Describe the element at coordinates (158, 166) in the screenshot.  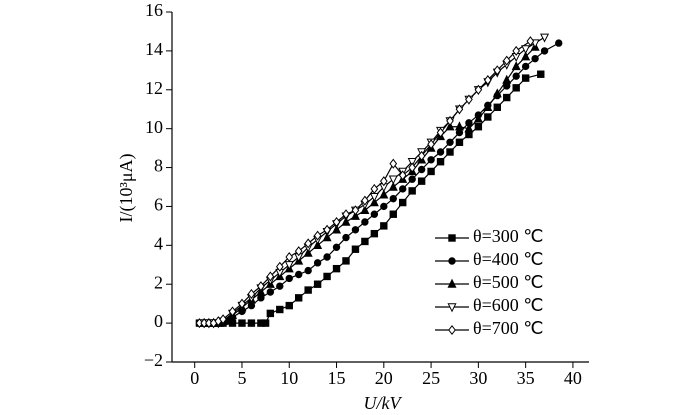
I see `y-tick-label: 8` at that location.